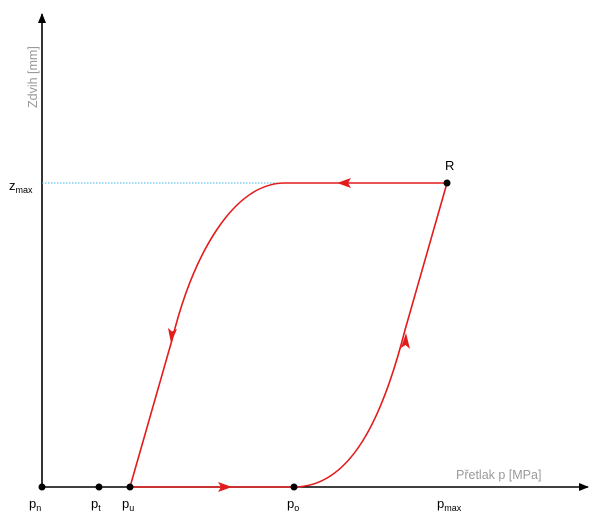  What do you see at coordinates (38, 508) in the screenshot?
I see `label-sub: n` at bounding box center [38, 508].